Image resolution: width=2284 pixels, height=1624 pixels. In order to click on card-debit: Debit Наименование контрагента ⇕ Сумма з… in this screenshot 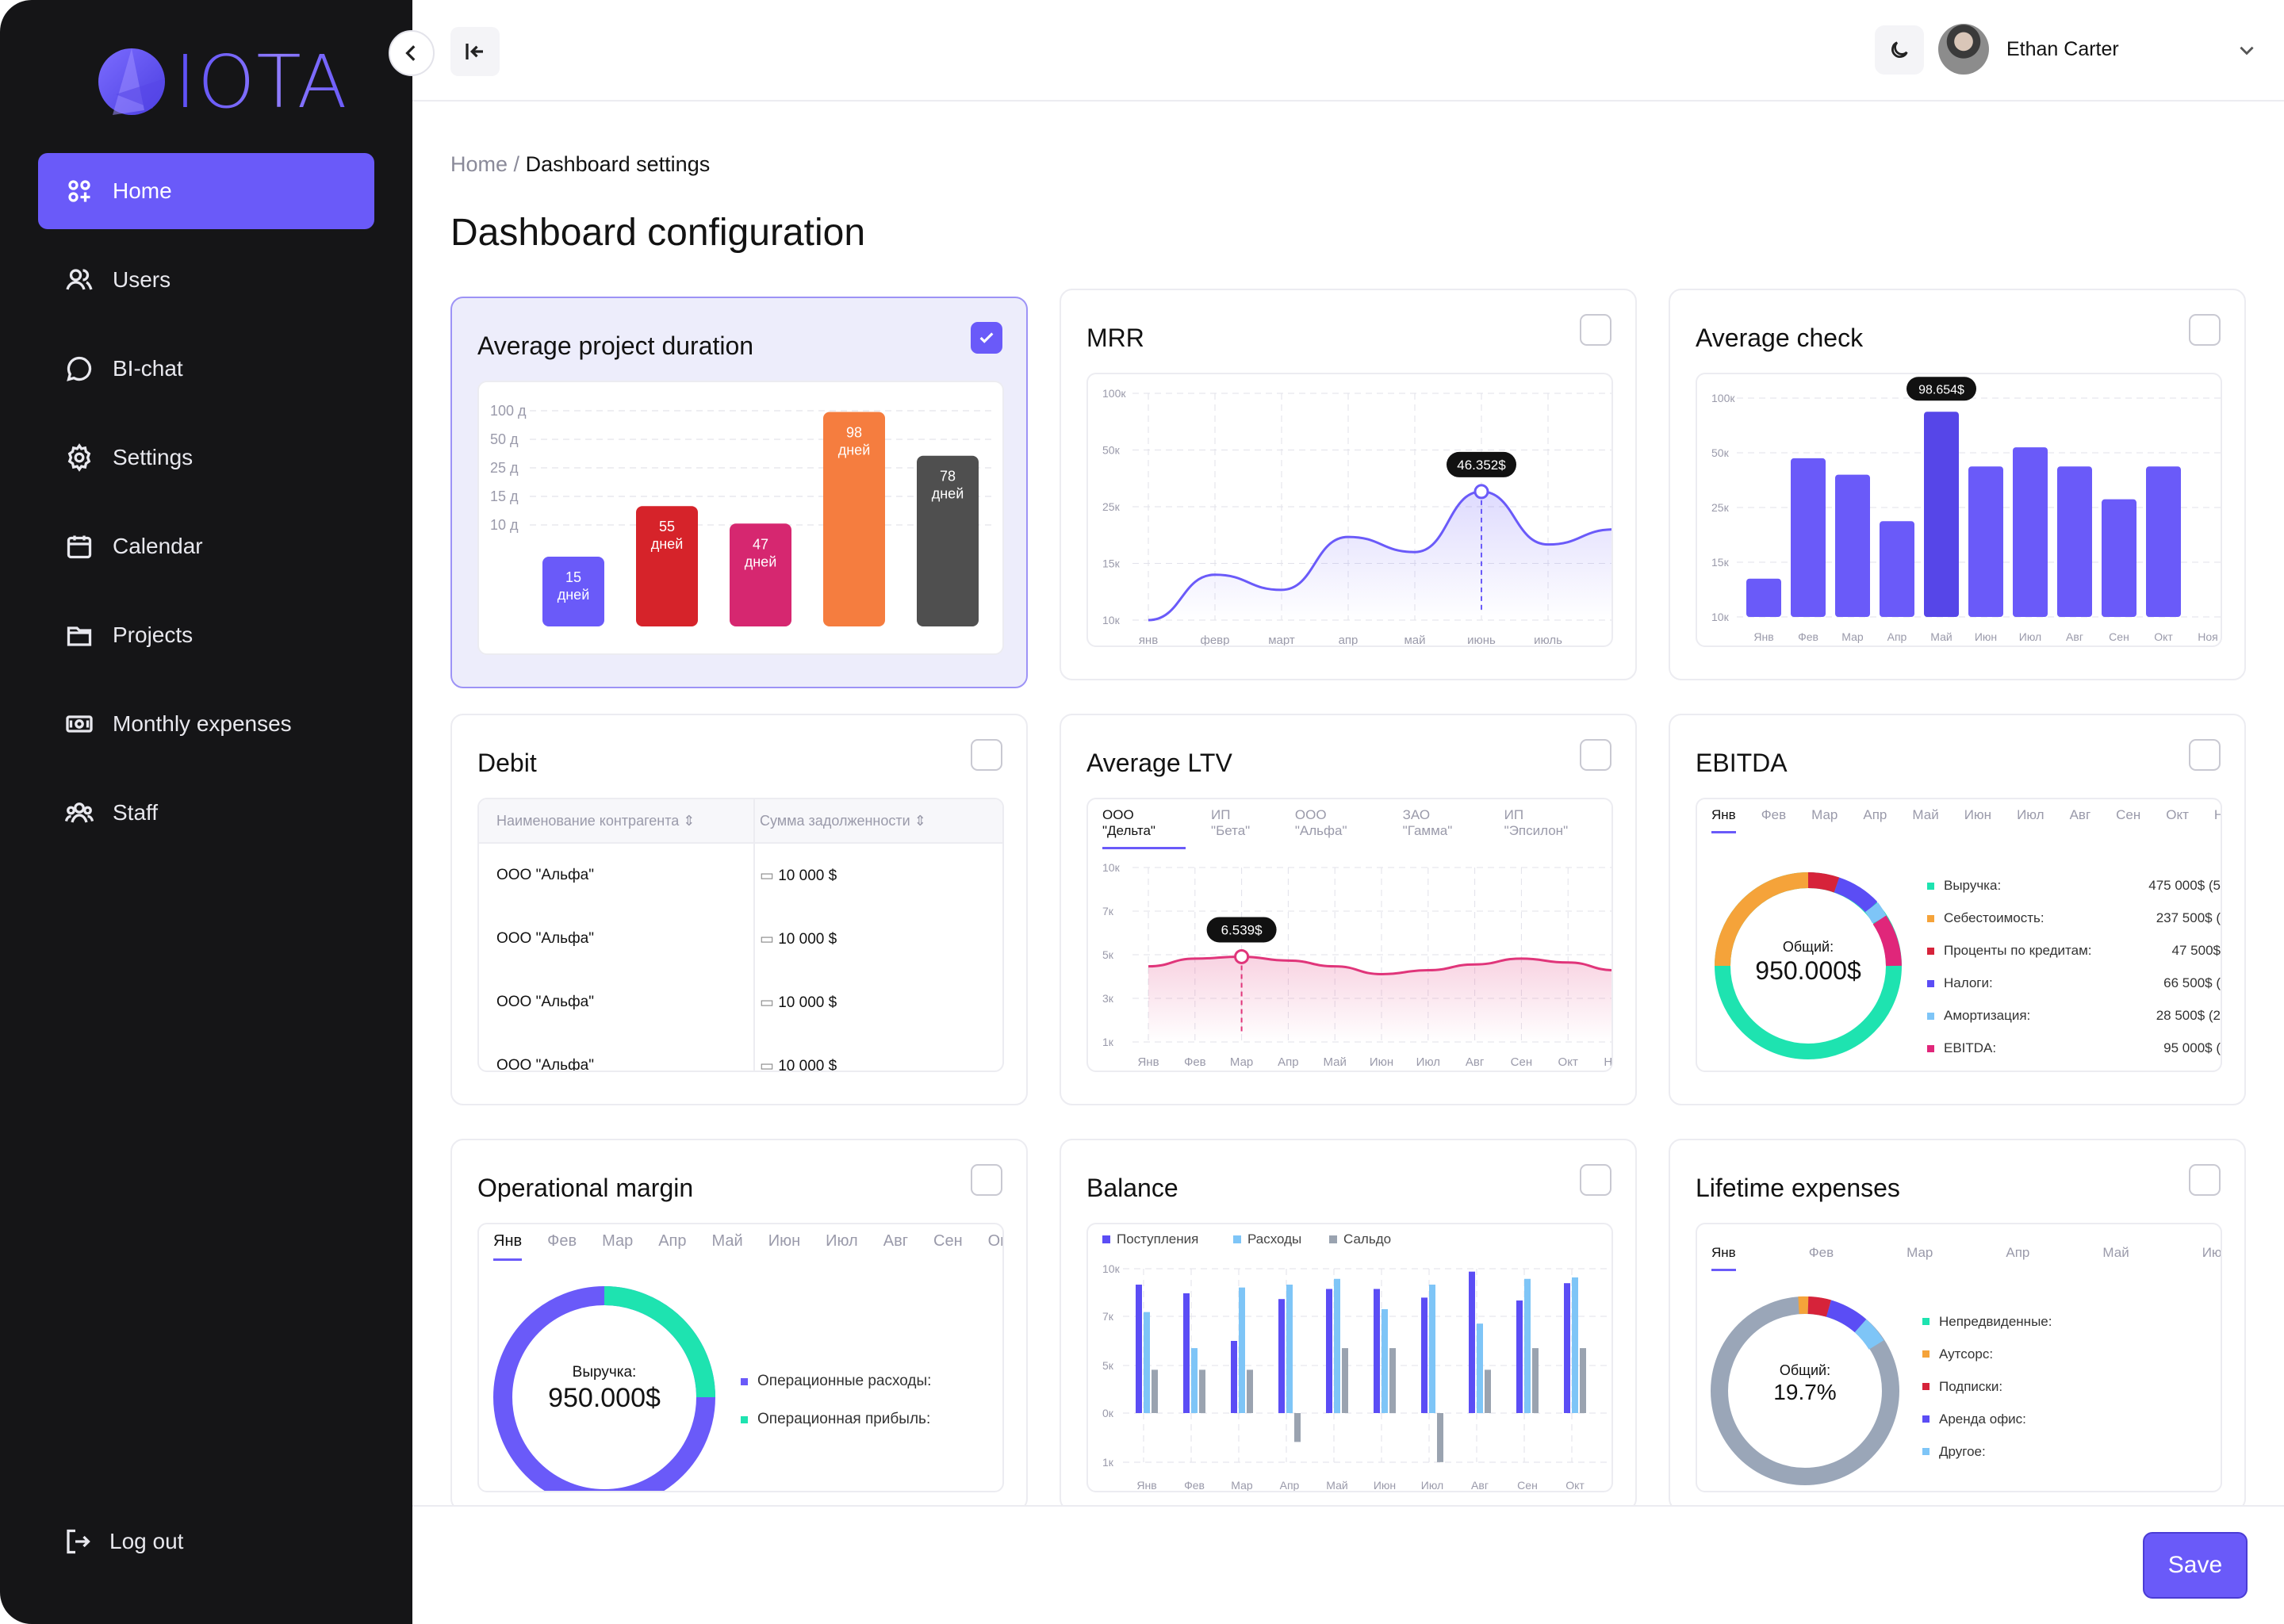, I will do `click(739, 910)`.